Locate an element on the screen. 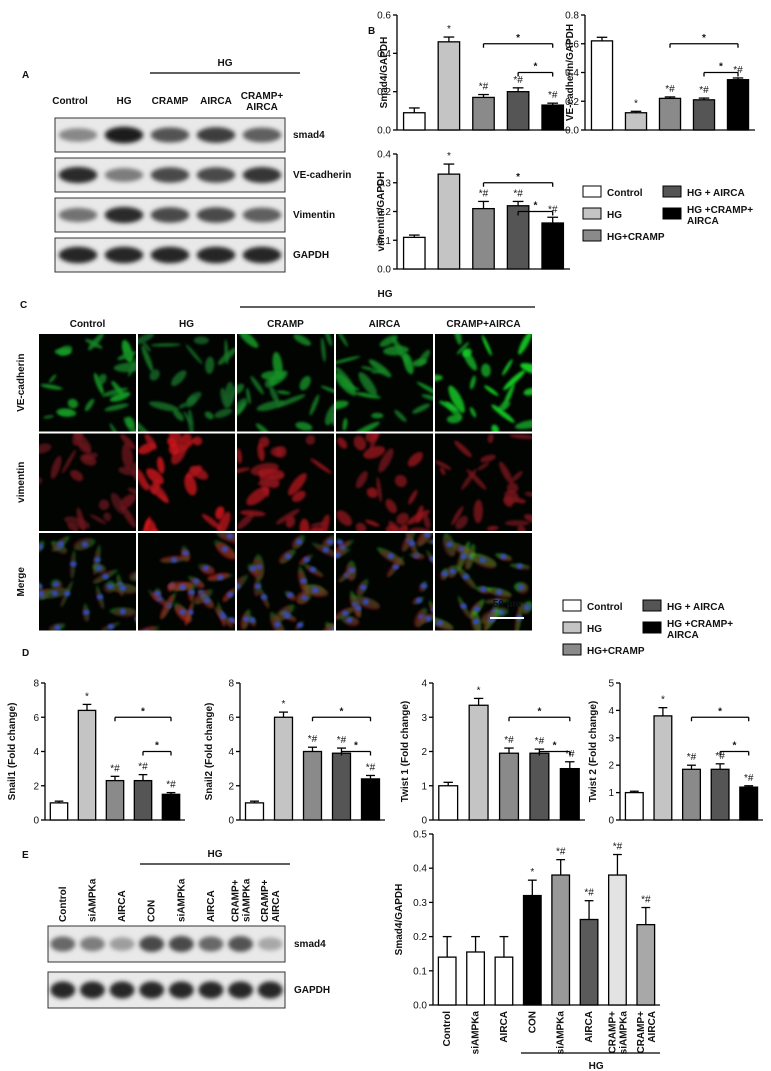 This screenshot has width=771, height=1071. y-tick-label: 0.1 is located at coordinates (420, 971).